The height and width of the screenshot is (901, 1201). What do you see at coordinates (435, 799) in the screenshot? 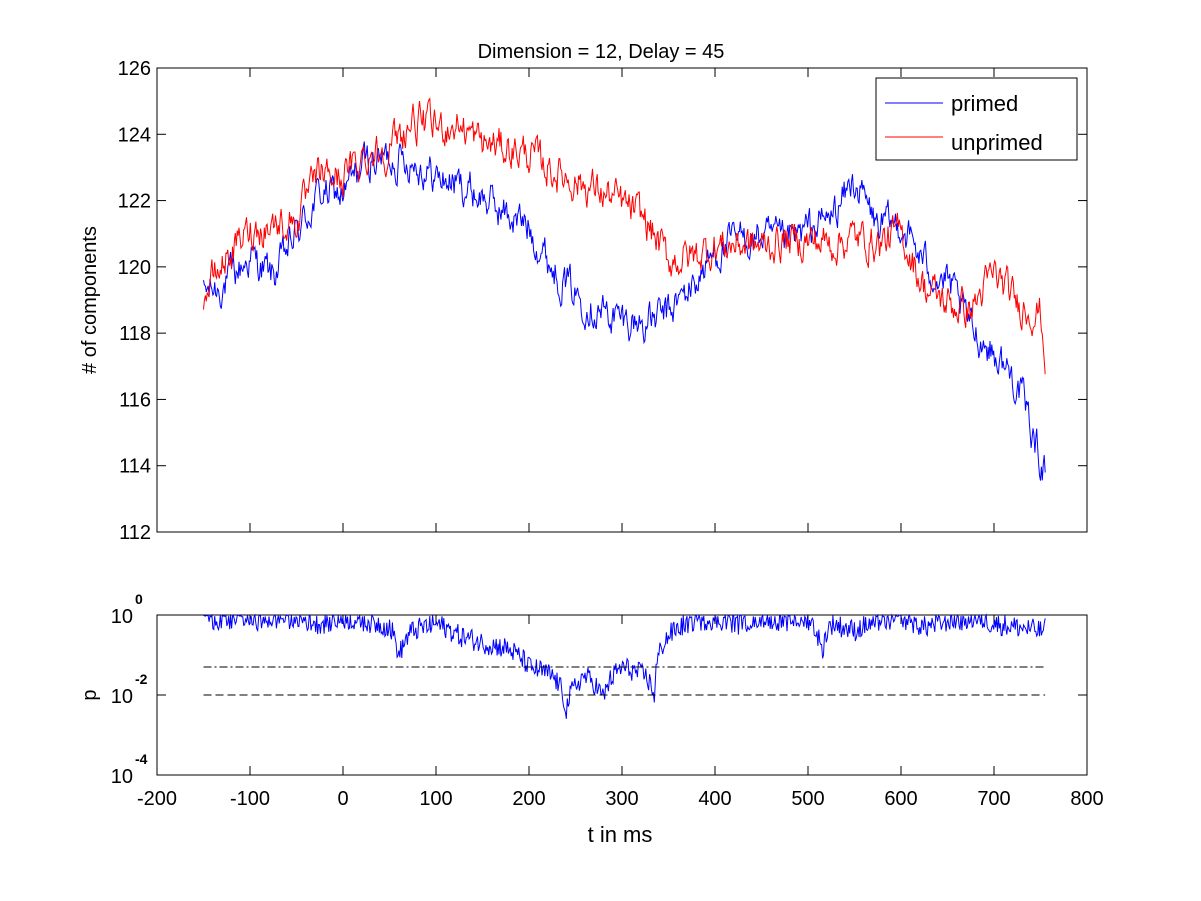
I see `x-tick-label: 100` at bounding box center [435, 799].